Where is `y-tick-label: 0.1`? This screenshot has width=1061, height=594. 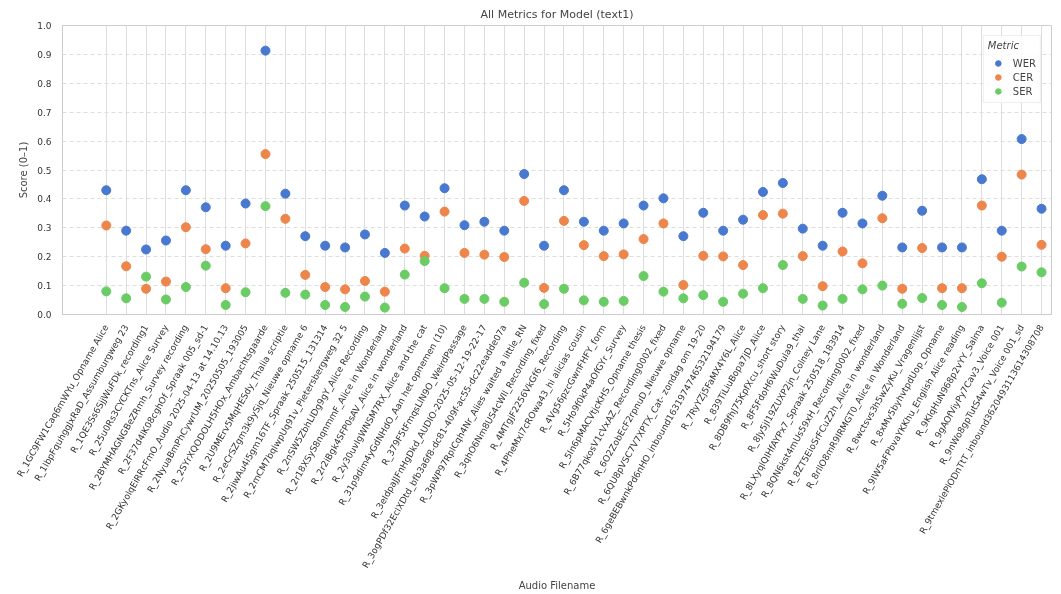 y-tick-label: 0.1 is located at coordinates (44, 286).